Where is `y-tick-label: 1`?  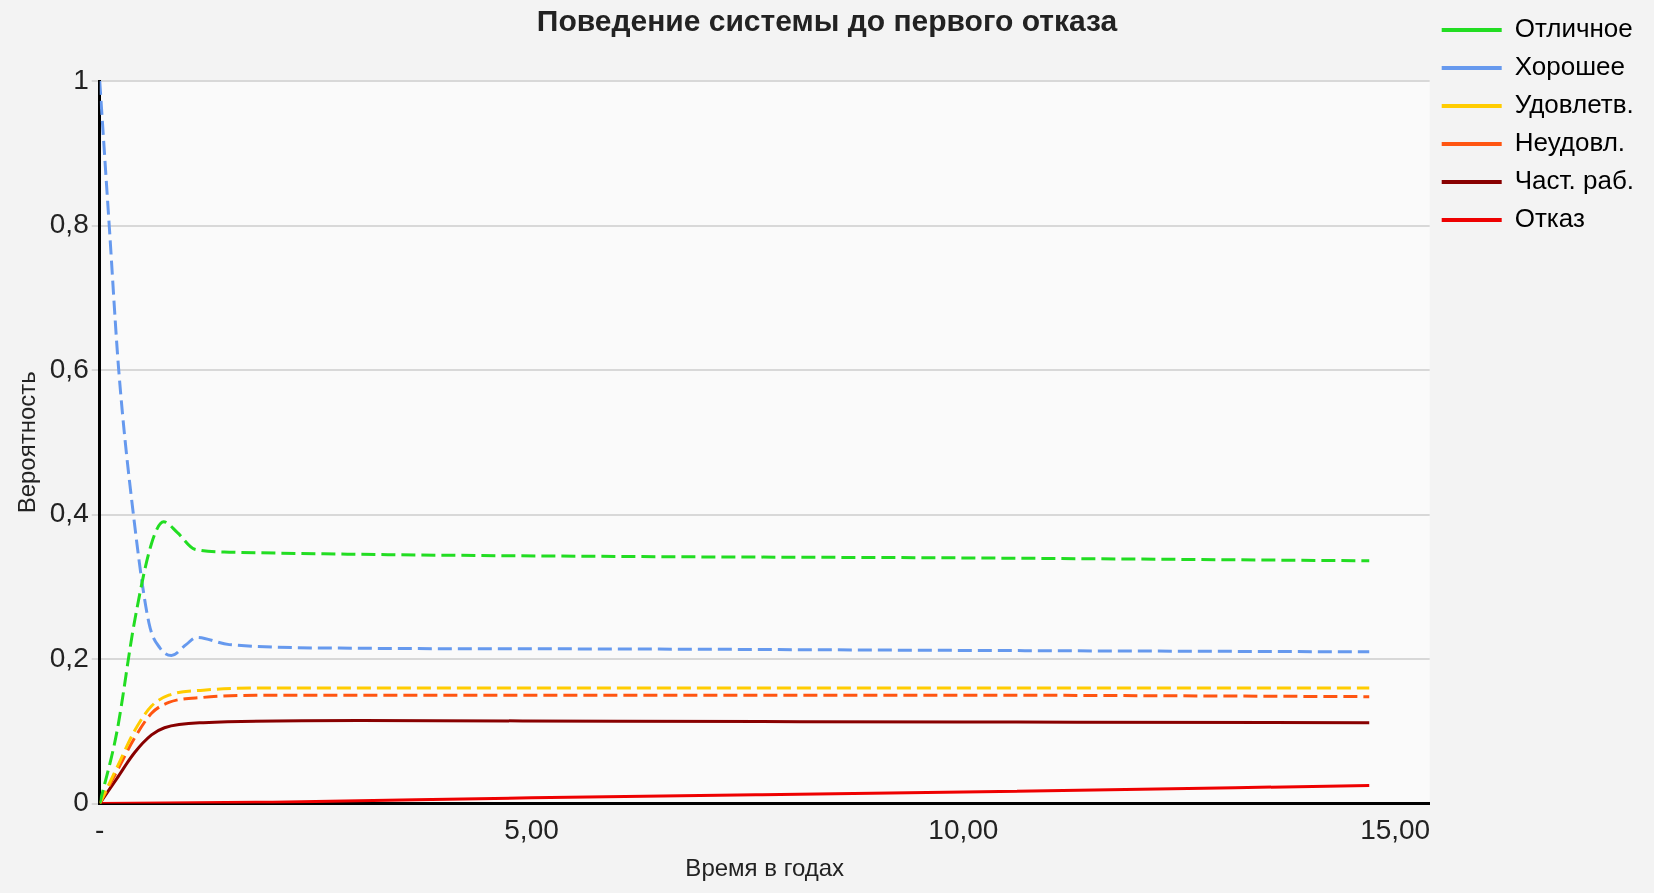
y-tick-label: 1 is located at coordinates (81, 79).